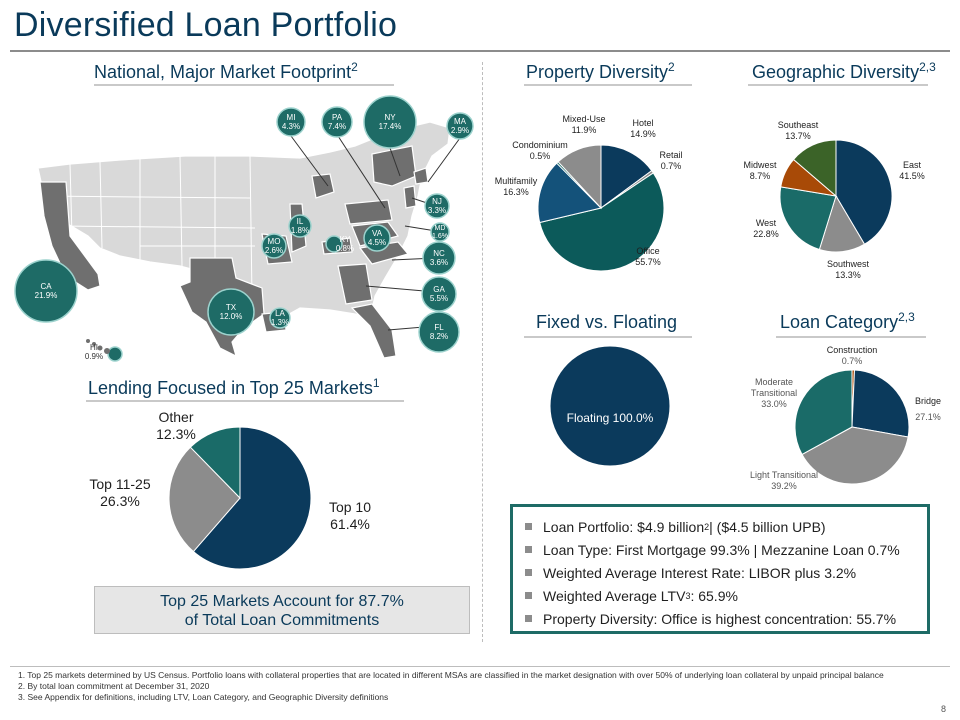  Describe the element at coordinates (516, 181) in the screenshot. I see `label-multifamily-name: Multifamily` at that location.